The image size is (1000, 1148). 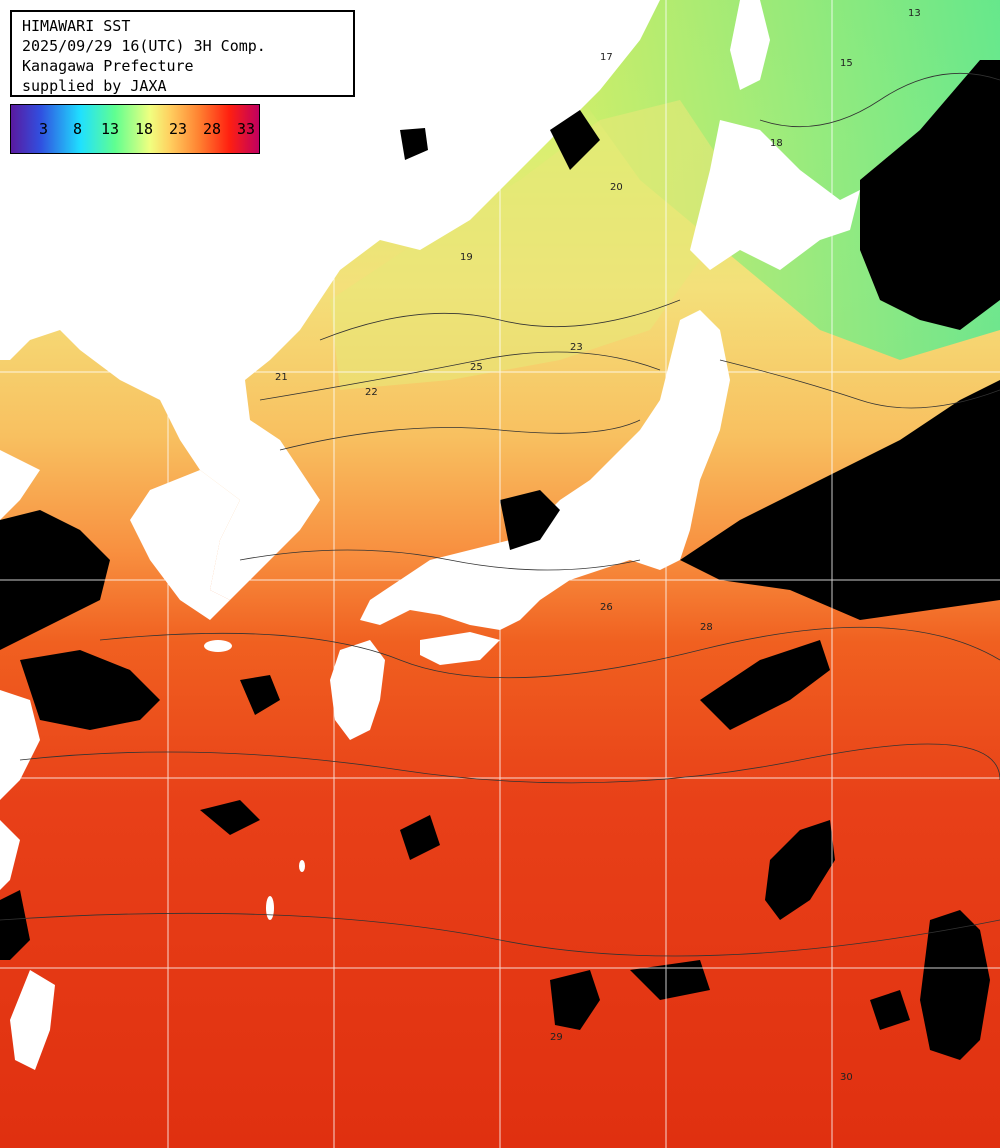 I want to click on contour-label: 28, so click(x=706, y=627).